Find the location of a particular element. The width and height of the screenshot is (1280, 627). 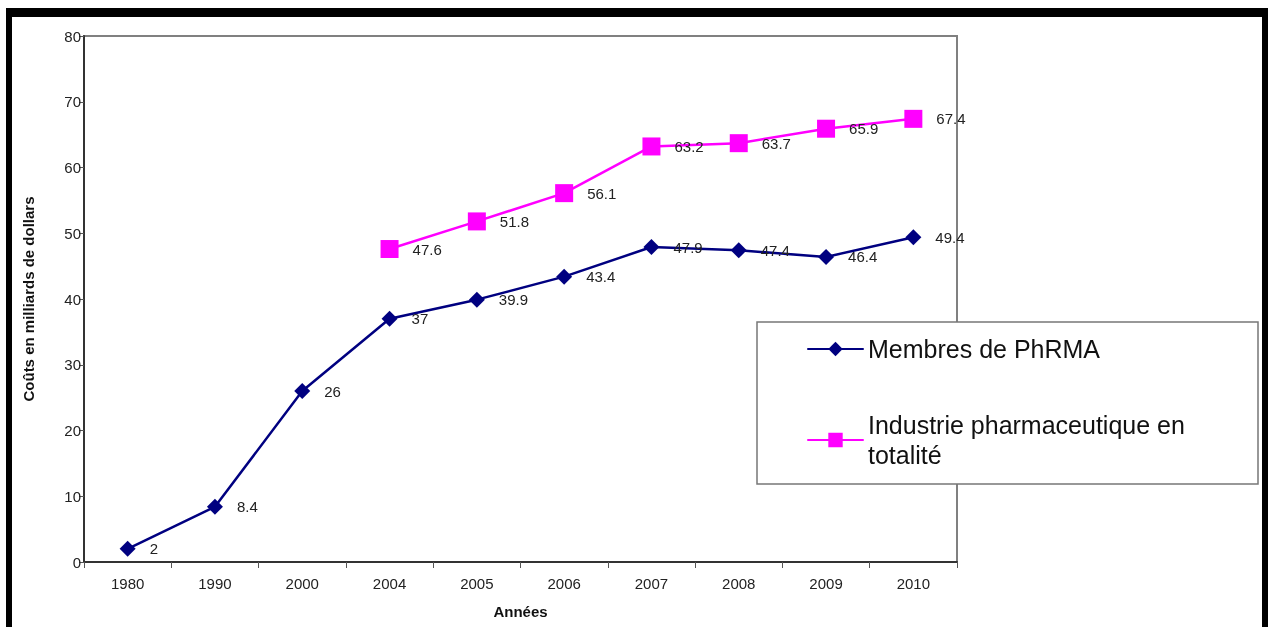

y-tick-label: 0 is located at coordinates (76, 562).